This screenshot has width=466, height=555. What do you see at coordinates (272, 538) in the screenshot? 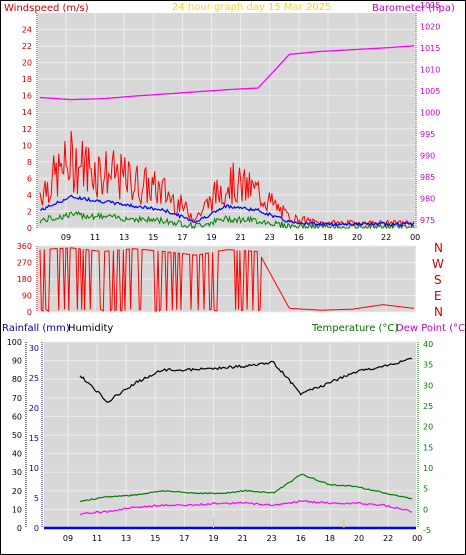
I see `lower-x-tick: 23` at bounding box center [272, 538].